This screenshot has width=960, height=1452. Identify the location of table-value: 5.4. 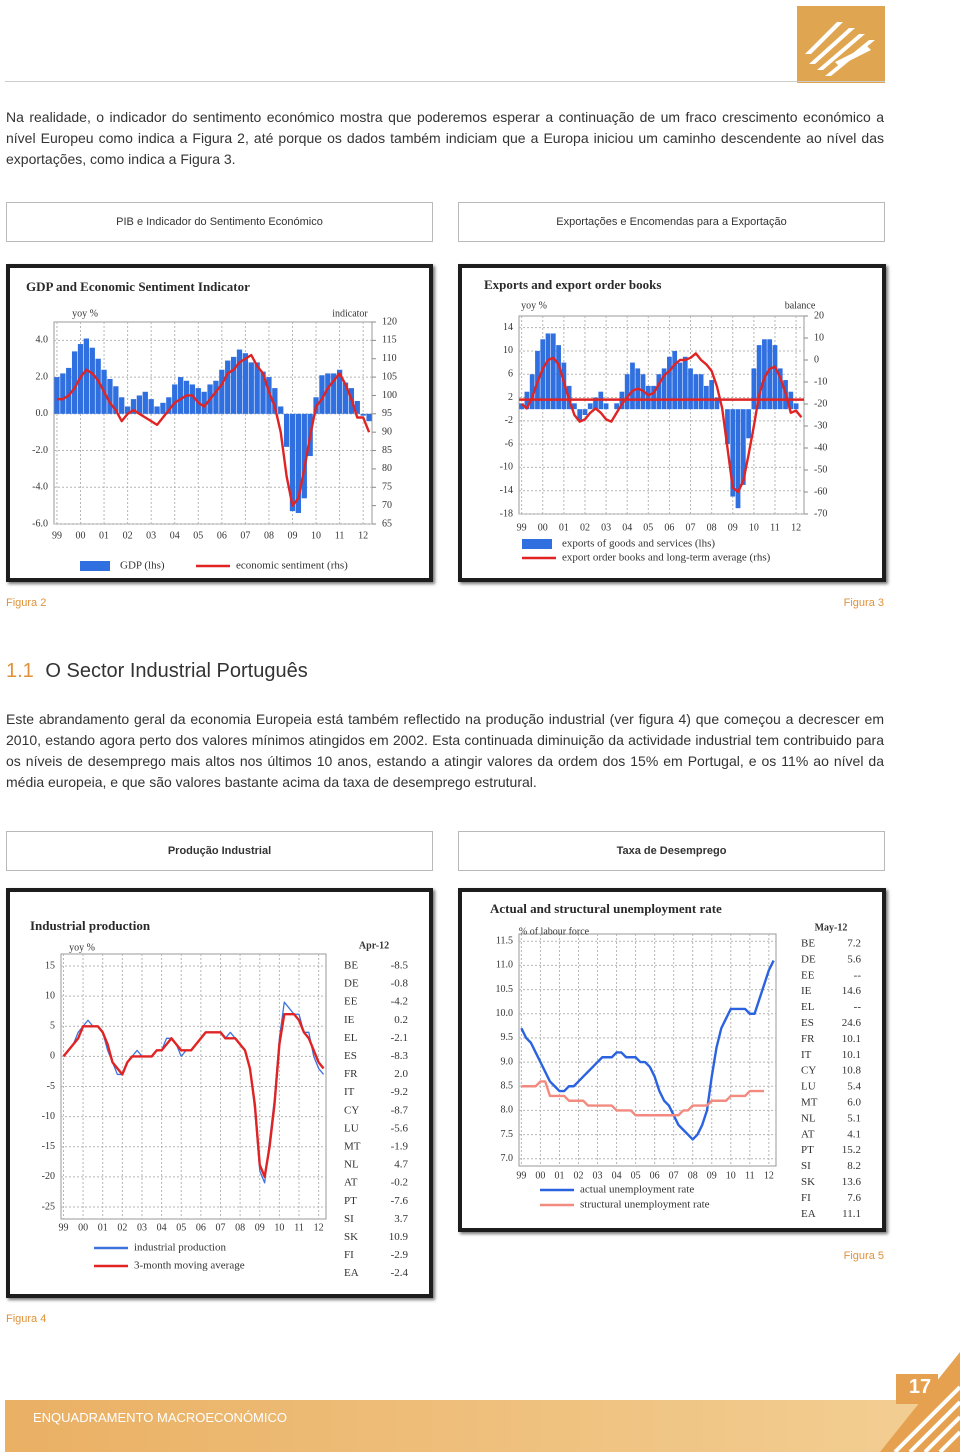
(854, 1087).